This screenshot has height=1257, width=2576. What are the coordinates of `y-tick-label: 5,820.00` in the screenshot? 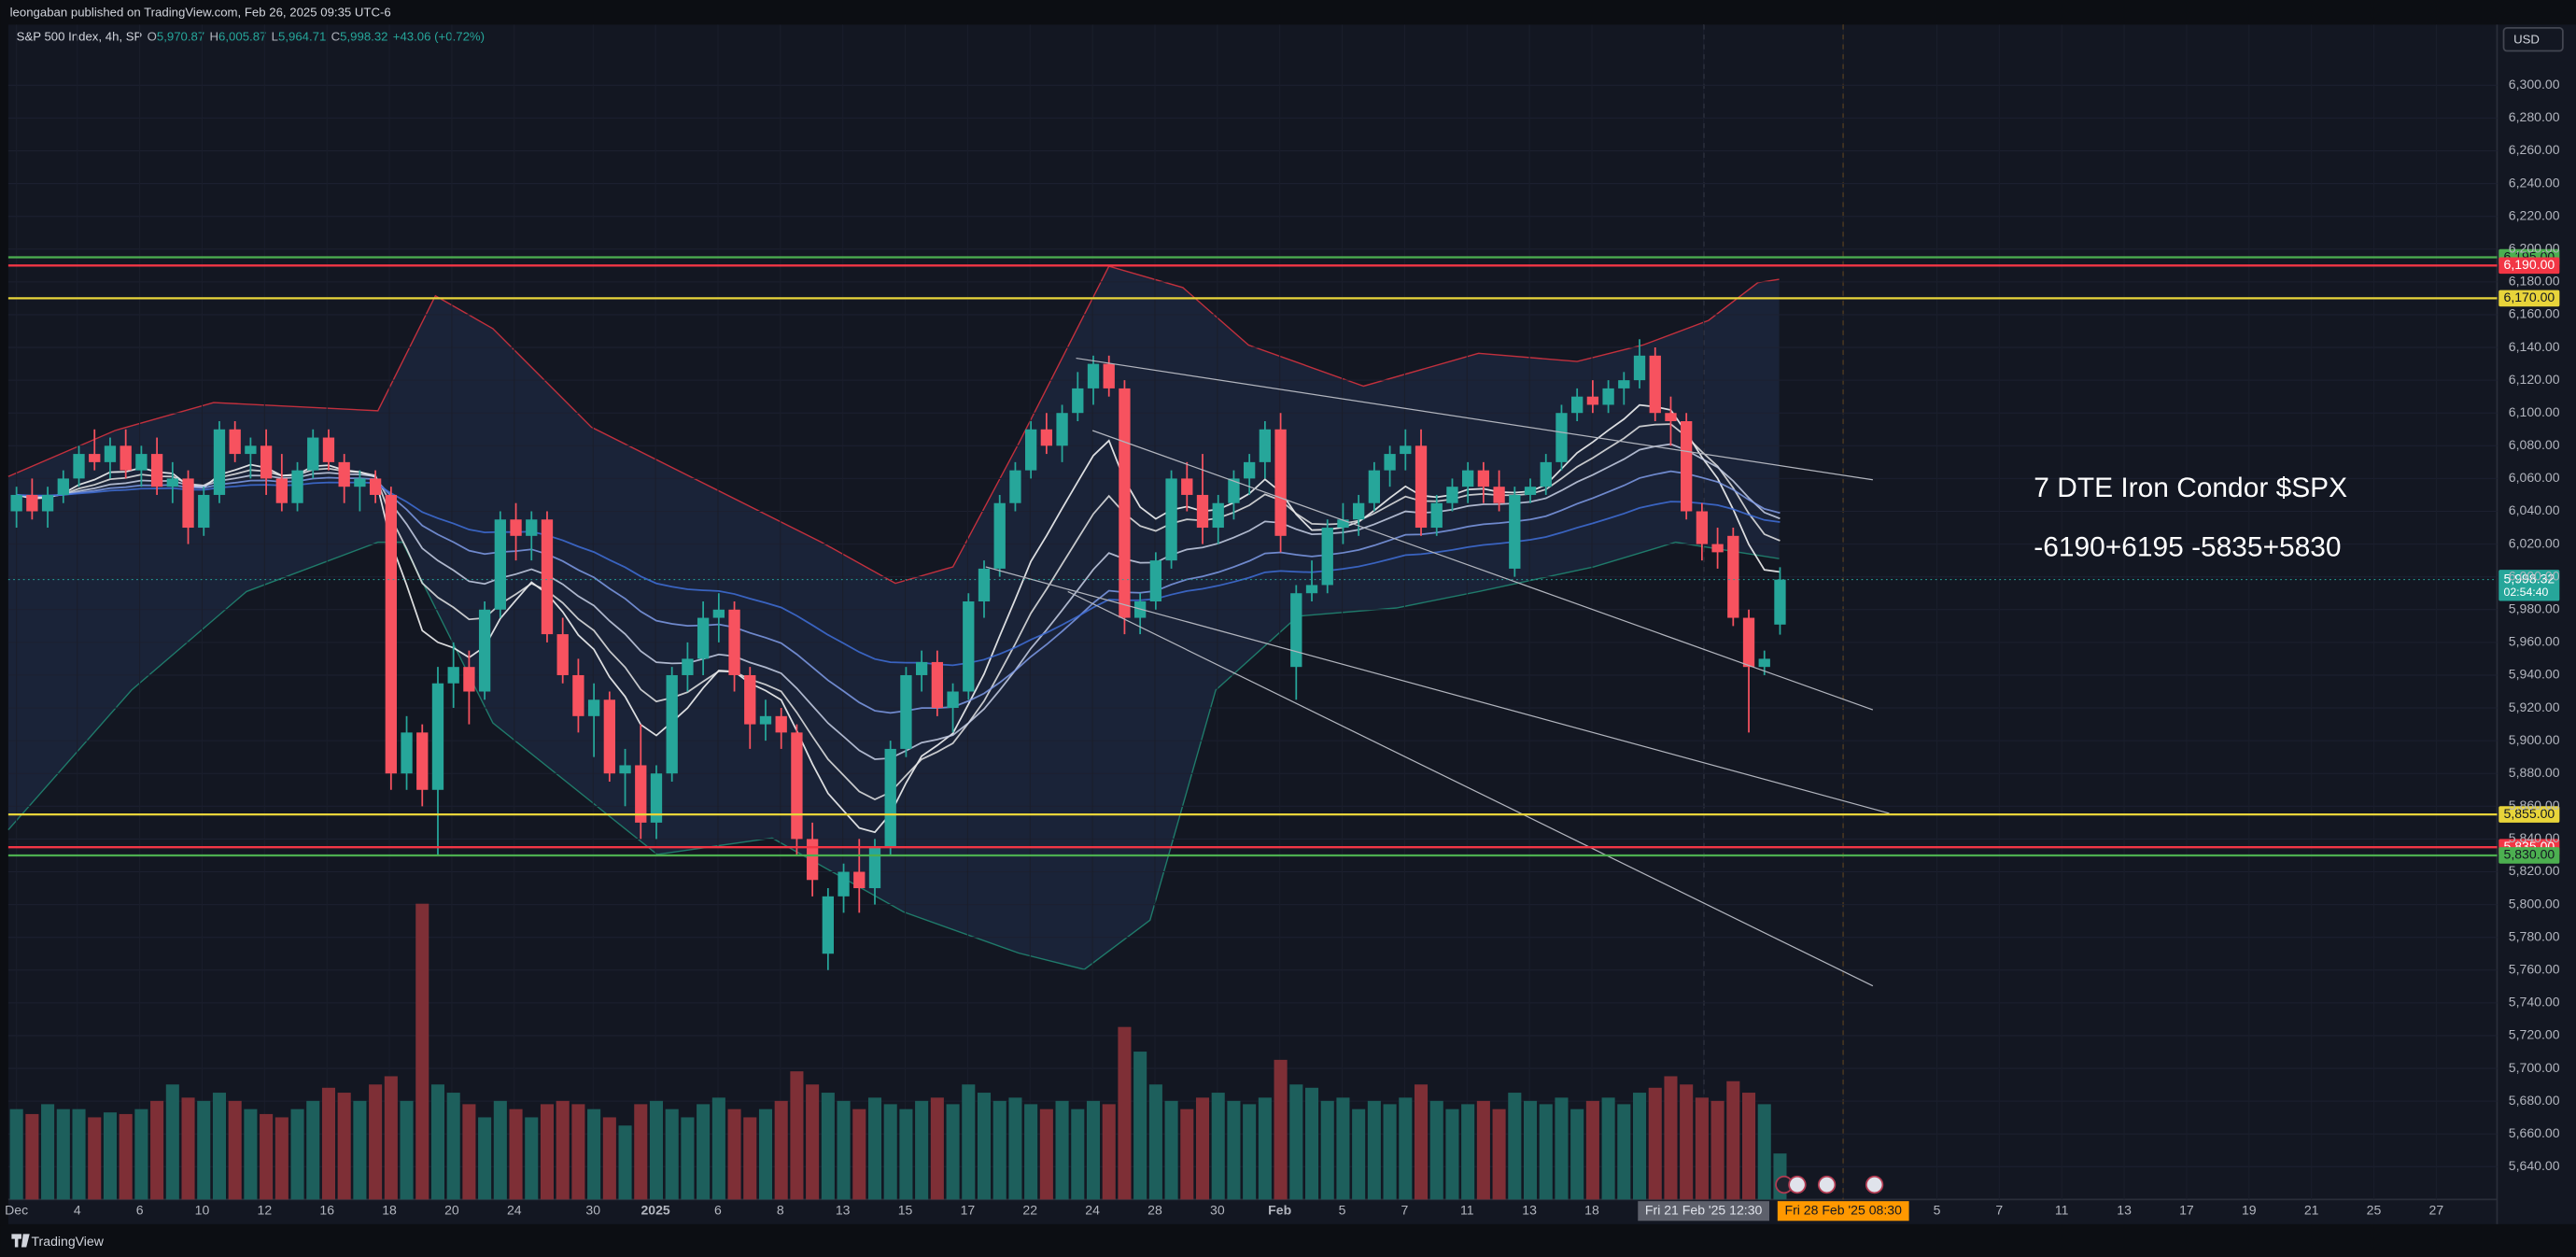 It's located at (2535, 870).